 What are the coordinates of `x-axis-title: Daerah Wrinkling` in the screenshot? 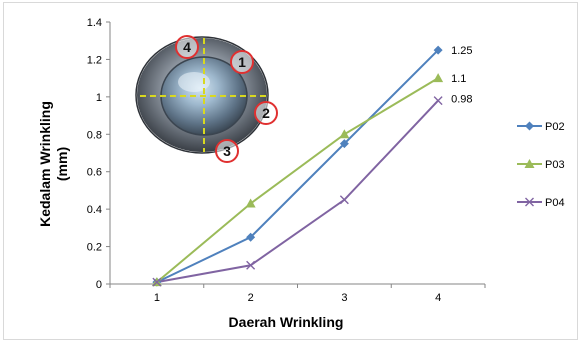 It's located at (286, 322).